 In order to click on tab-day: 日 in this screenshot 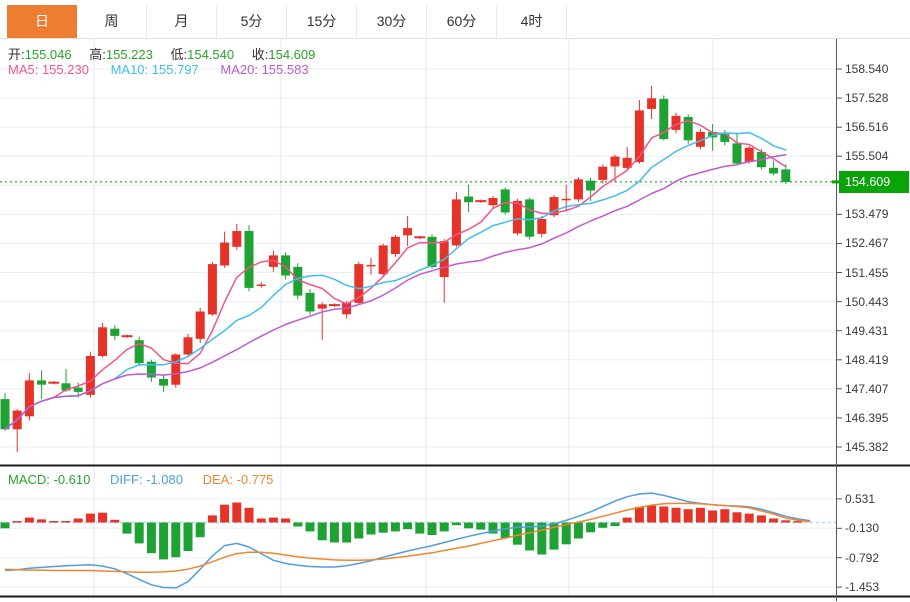, I will do `click(42, 21)`.